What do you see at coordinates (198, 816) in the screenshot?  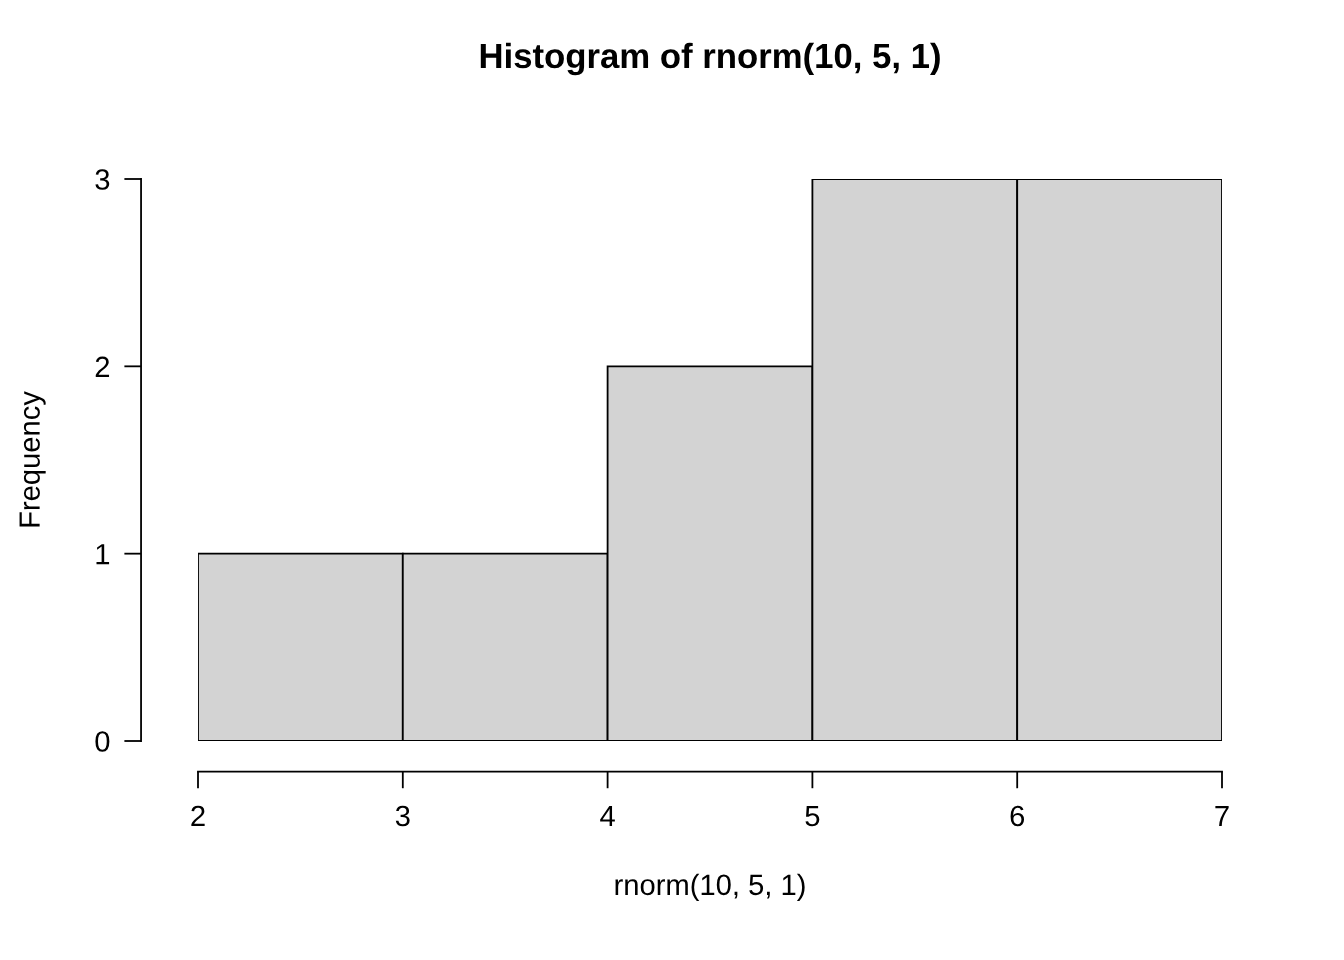 I see `x-tick-label: 2` at bounding box center [198, 816].